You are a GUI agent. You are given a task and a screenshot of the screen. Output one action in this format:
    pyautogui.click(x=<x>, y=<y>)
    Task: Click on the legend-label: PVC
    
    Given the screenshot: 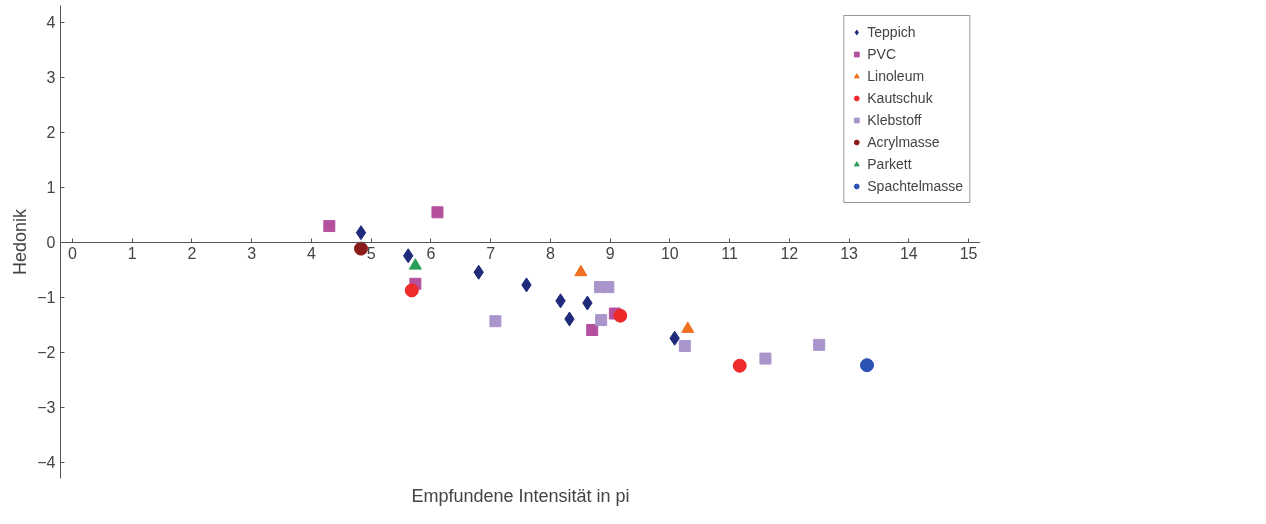 What is the action you would take?
    pyautogui.click(x=882, y=54)
    